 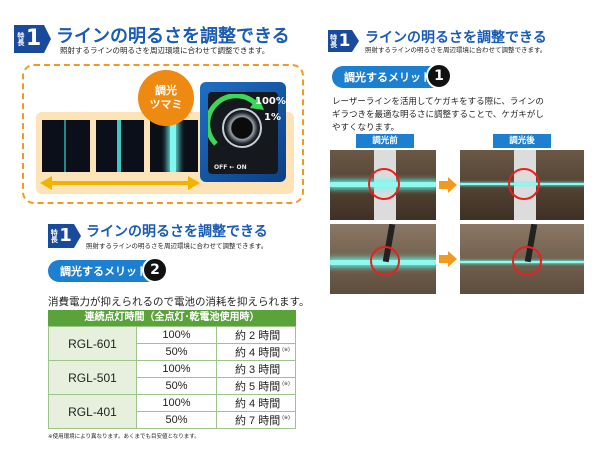 I want to click on body-line: レーザーラインを活用してケガキをする際に、ラインの, so click(x=438, y=102).